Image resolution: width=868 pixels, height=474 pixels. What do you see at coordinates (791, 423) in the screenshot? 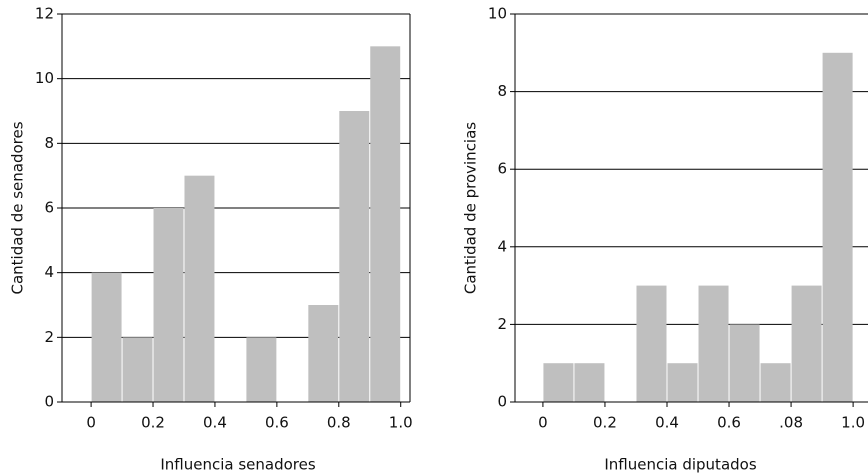
I see `x-tick-label: .08` at bounding box center [791, 423].